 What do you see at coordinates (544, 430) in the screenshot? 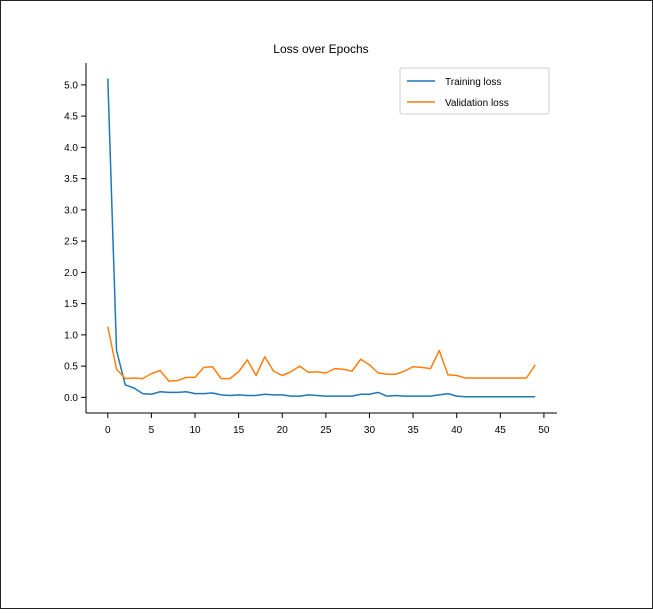
I see `x-tick-label: 50` at bounding box center [544, 430].